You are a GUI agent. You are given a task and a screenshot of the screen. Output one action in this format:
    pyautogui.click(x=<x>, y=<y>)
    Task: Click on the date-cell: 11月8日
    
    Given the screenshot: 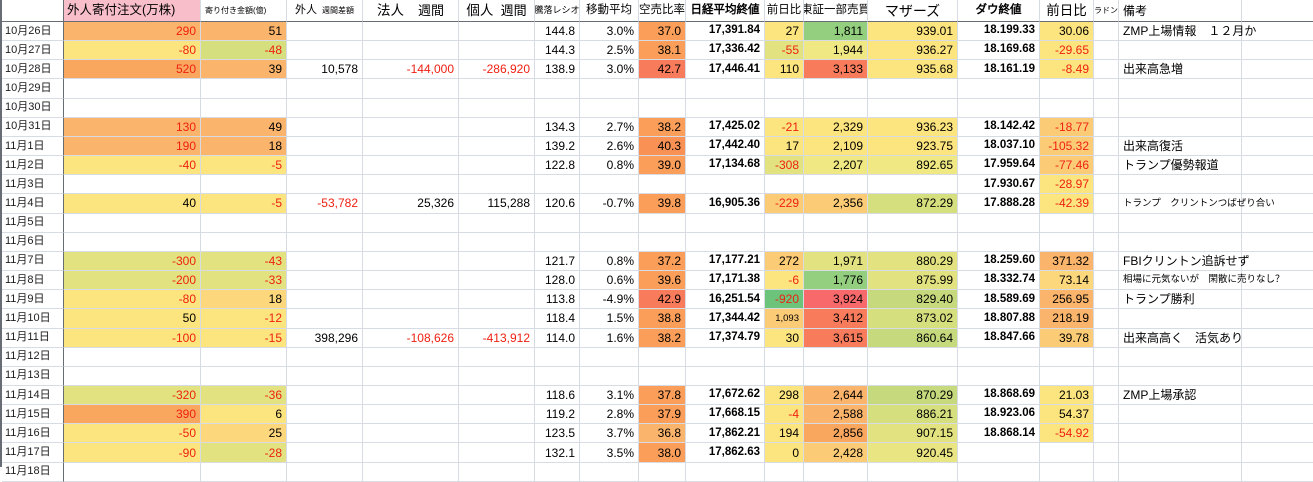 What is the action you would take?
    pyautogui.click(x=33, y=281)
    